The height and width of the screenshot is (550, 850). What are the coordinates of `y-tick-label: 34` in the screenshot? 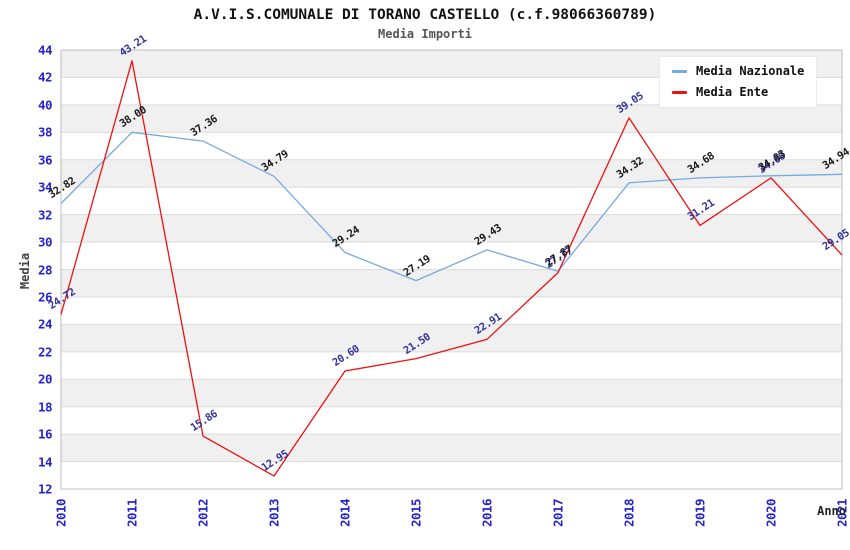 It's located at (45, 187).